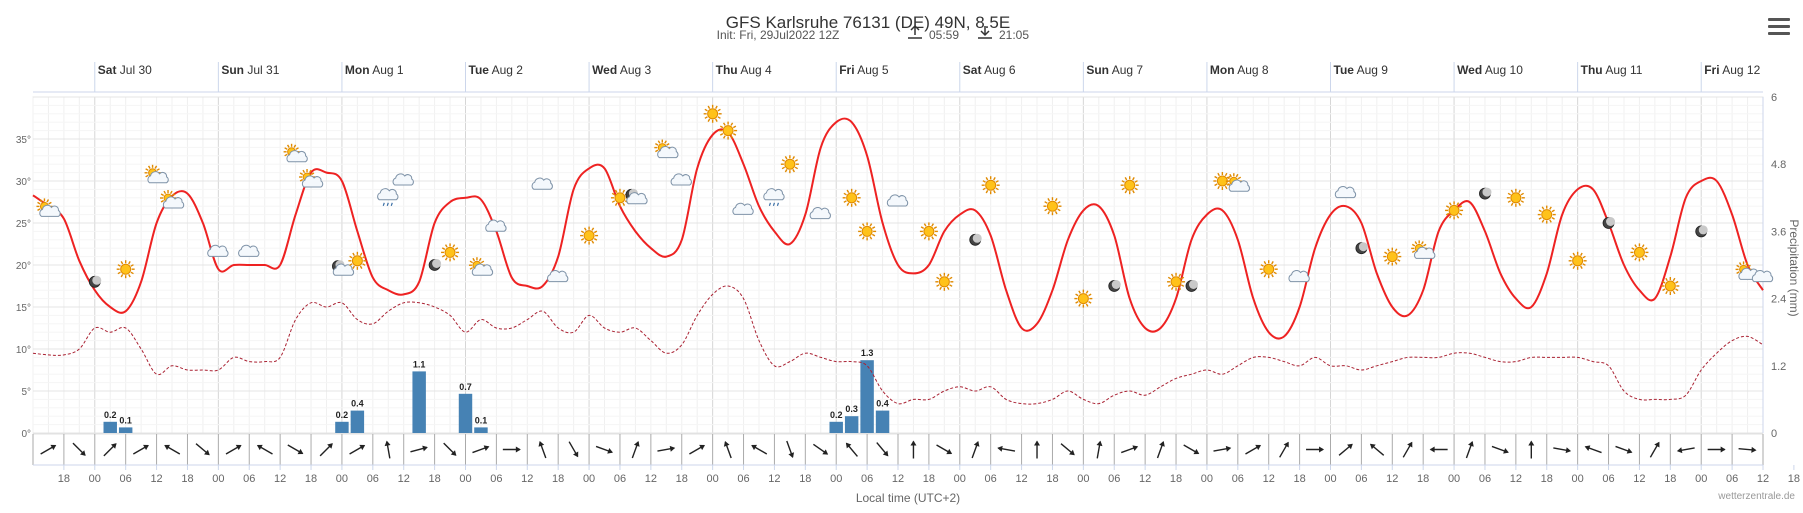 The image size is (1803, 513). I want to click on precip-bar, so click(465, 413).